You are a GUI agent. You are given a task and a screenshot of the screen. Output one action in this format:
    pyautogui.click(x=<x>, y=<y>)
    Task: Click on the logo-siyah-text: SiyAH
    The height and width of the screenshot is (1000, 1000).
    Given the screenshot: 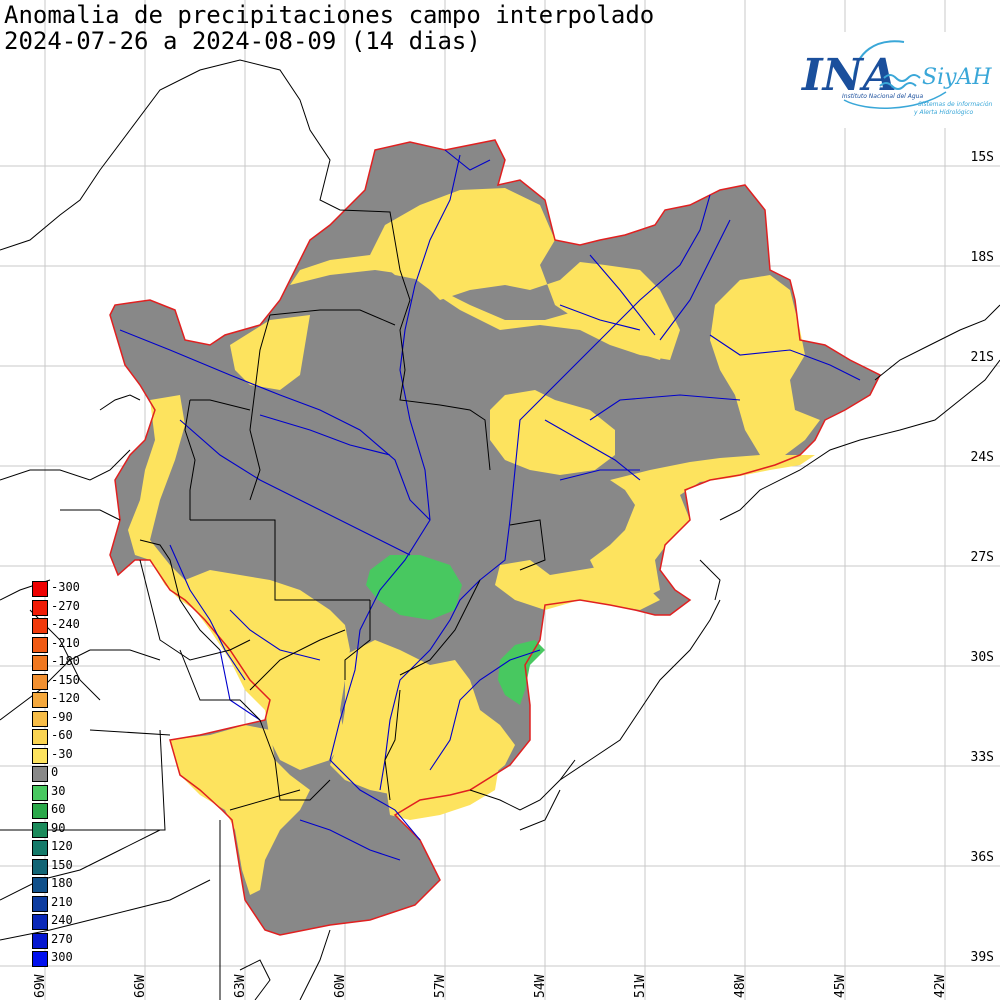 What is the action you would take?
    pyautogui.click(x=957, y=77)
    